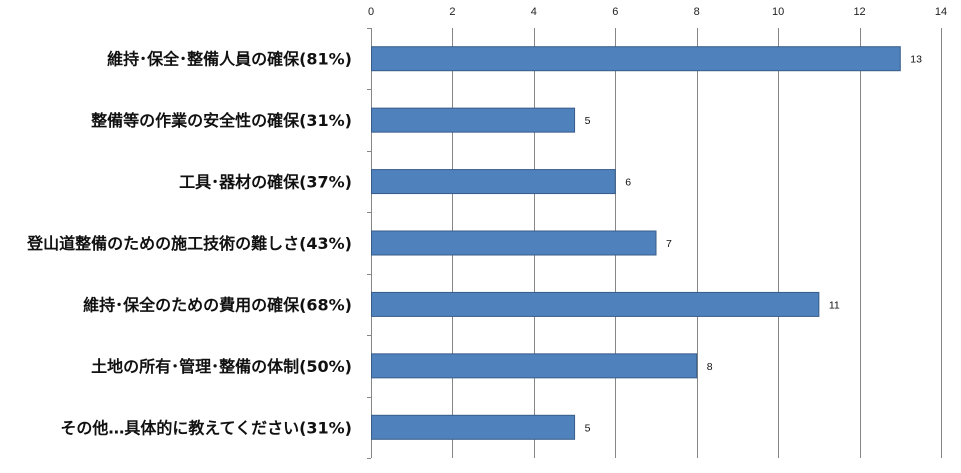  Describe the element at coordinates (859, 12) in the screenshot. I see `x-tick-label-6: 12` at that location.